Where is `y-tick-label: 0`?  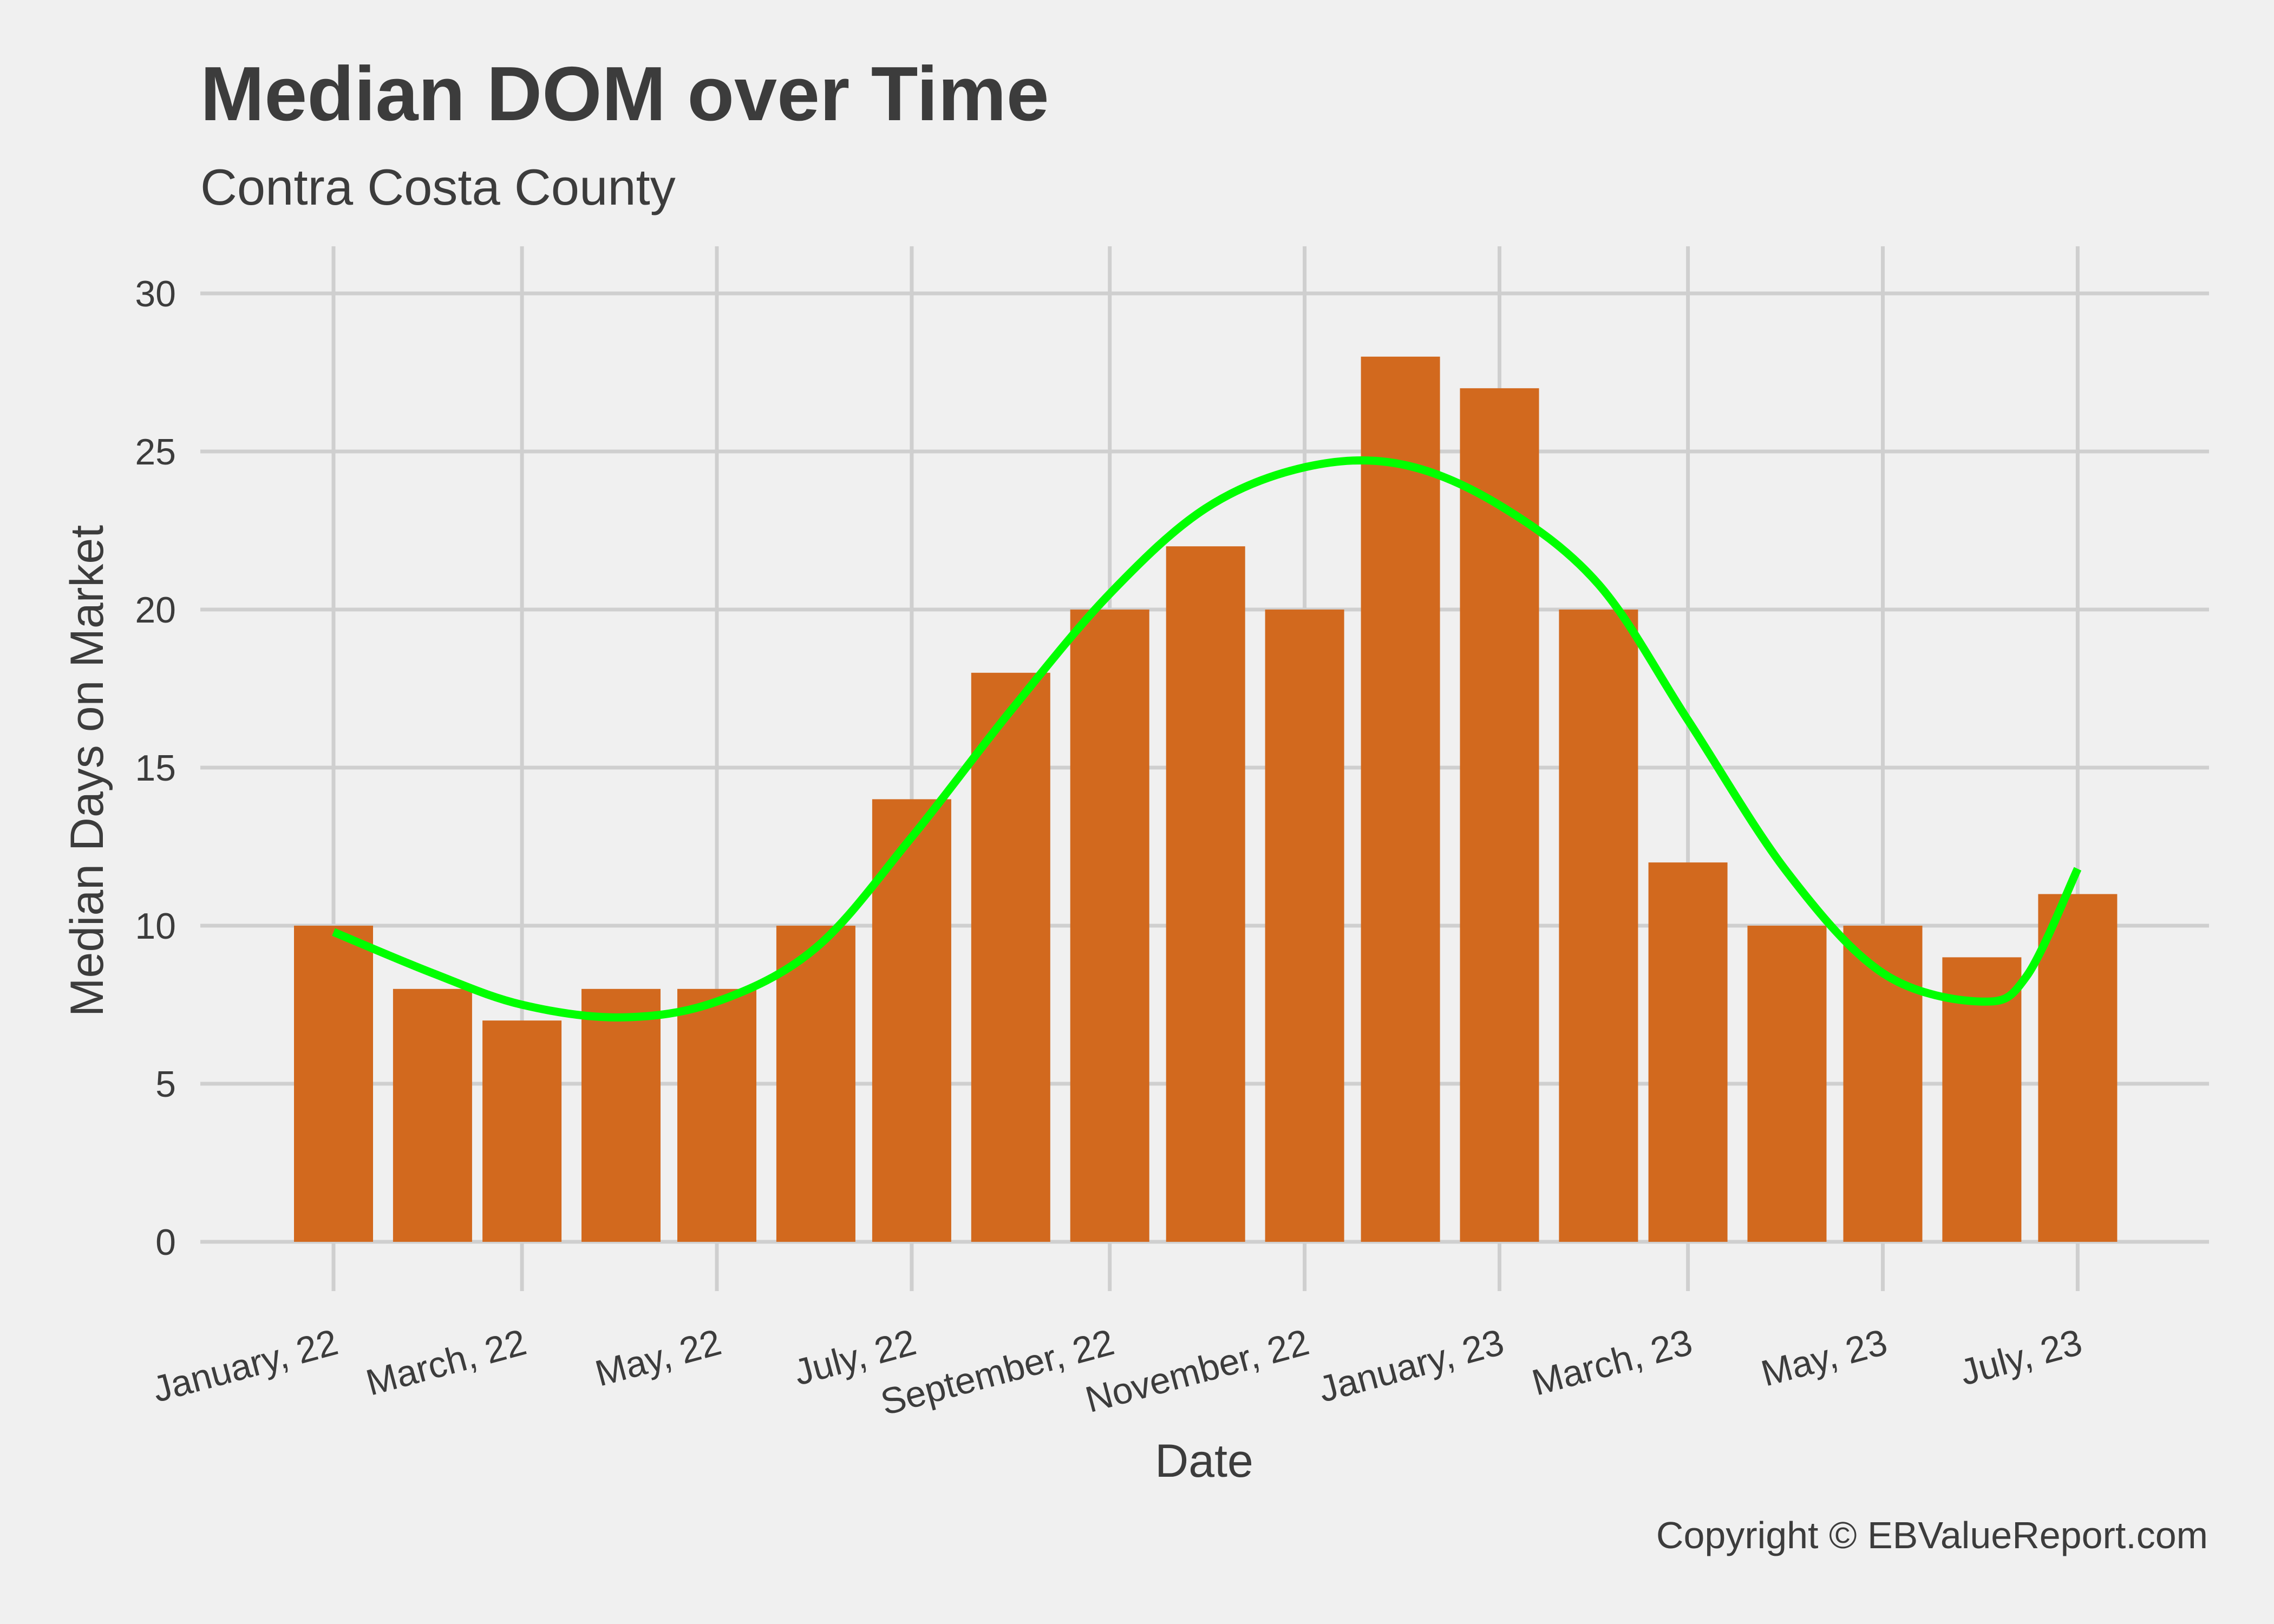
y-tick-label: 0 is located at coordinates (166, 1242).